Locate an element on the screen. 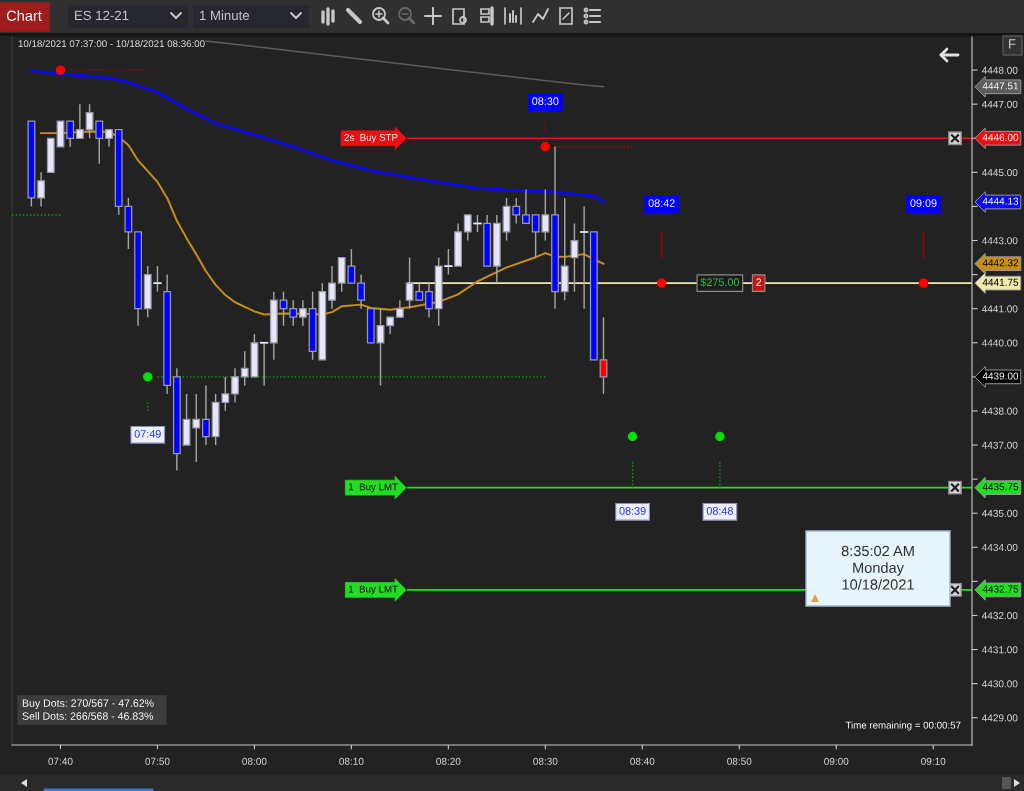 The width and height of the screenshot is (1024, 791). y-tick-label: 4440.00 is located at coordinates (999, 343).